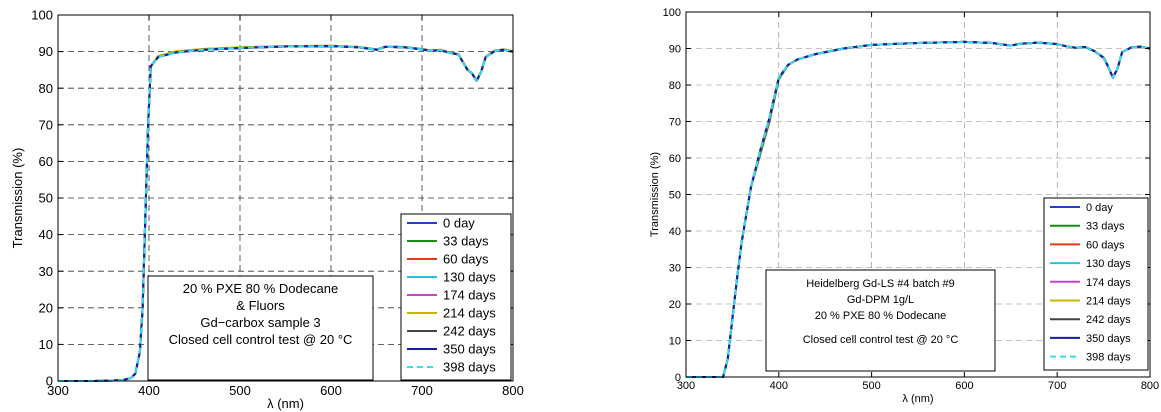  Describe the element at coordinates (880, 300) in the screenshot. I see `annotation-line: Gd-DPM 1g/L` at that location.